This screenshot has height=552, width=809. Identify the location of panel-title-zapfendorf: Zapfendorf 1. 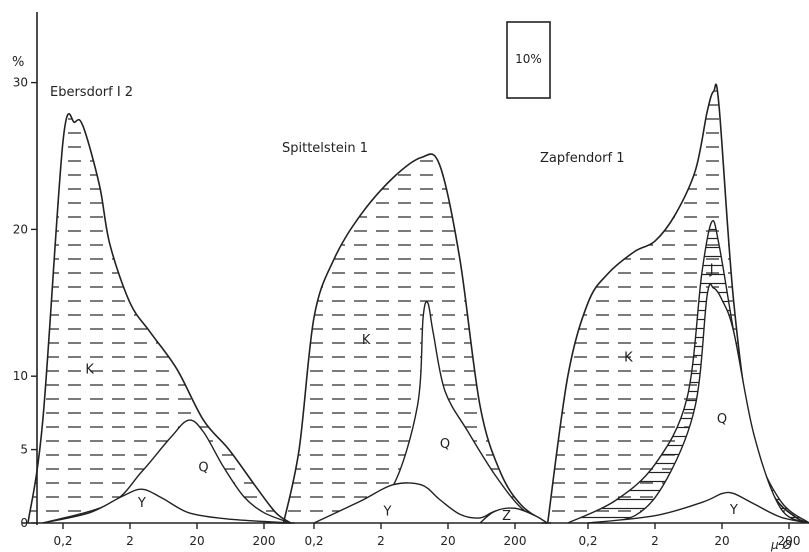
(582, 158).